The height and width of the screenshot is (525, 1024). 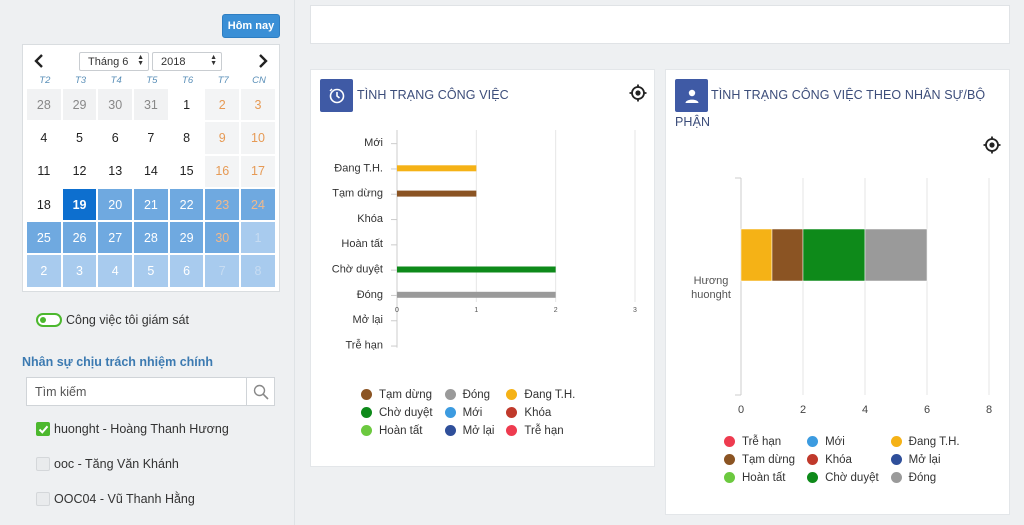 What do you see at coordinates (258, 138) in the screenshot?
I see `calendar-day: 10` at bounding box center [258, 138].